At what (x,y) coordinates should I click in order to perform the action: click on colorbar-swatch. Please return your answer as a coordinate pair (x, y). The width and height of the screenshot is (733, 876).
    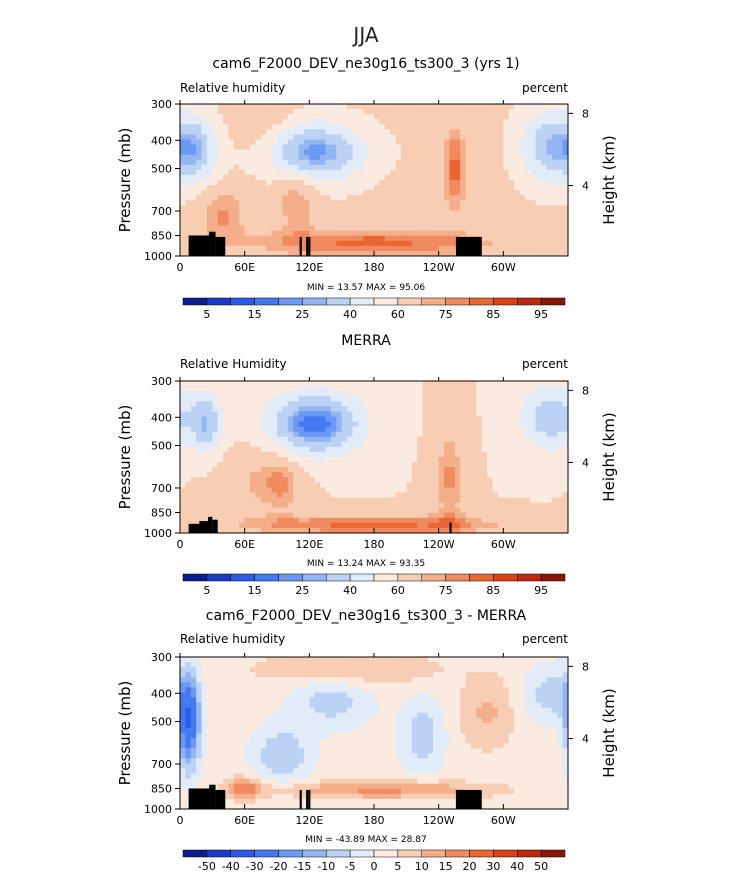
    Looking at the image, I should click on (267, 301).